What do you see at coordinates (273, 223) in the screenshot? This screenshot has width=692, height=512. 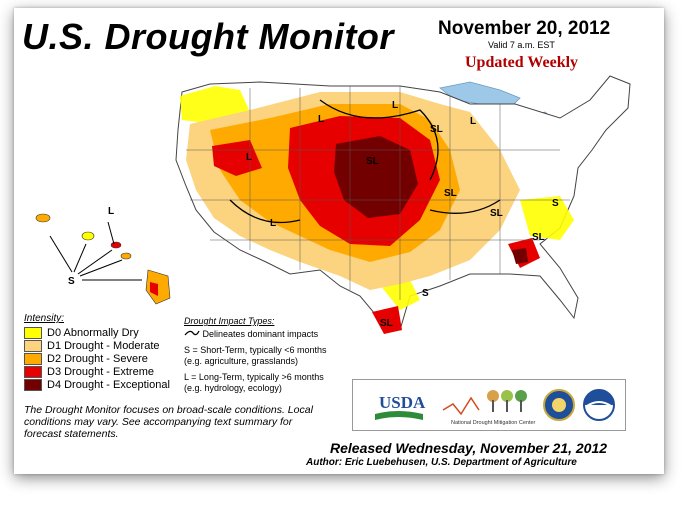 I see `label-l-southwest: L` at bounding box center [273, 223].